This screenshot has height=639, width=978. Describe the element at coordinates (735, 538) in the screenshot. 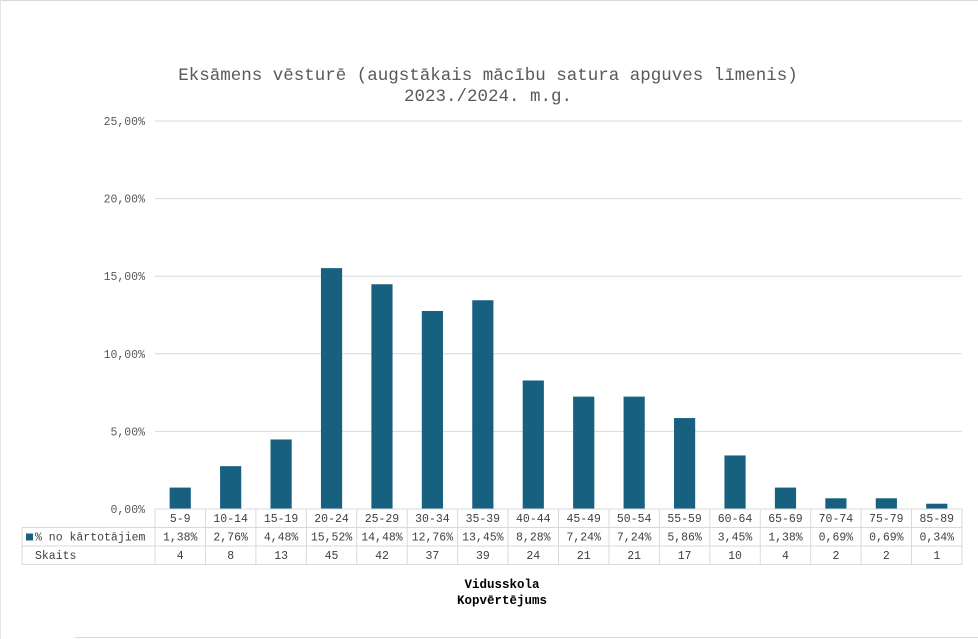

I see `table-cell: 3,45%` at that location.